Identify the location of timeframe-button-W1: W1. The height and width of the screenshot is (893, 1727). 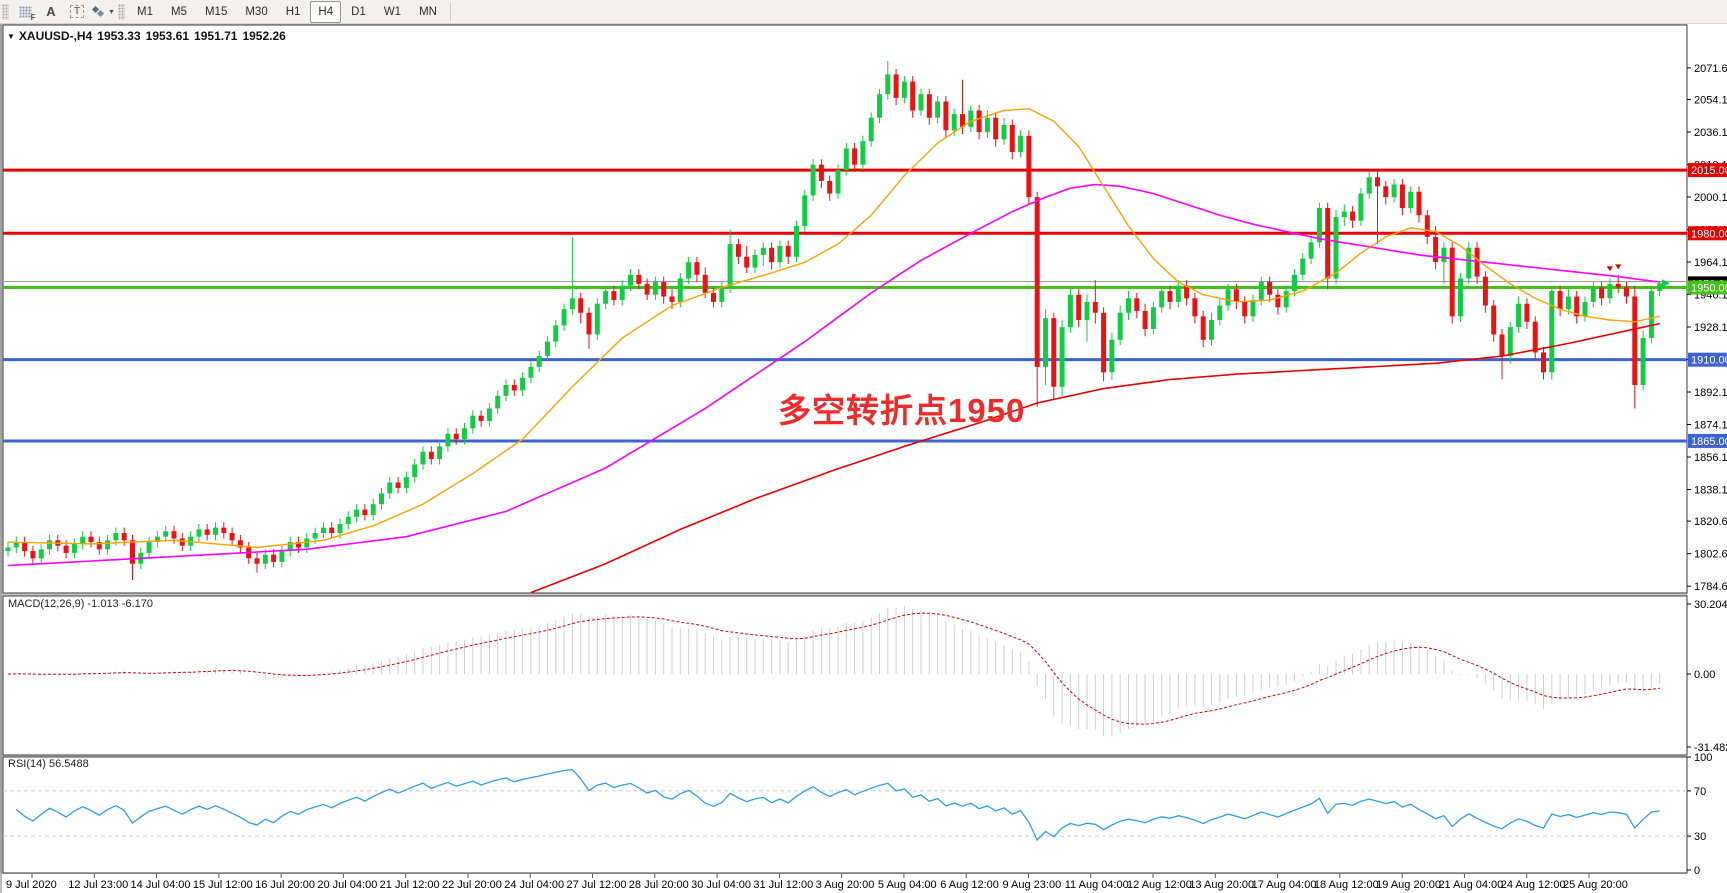
(392, 11).